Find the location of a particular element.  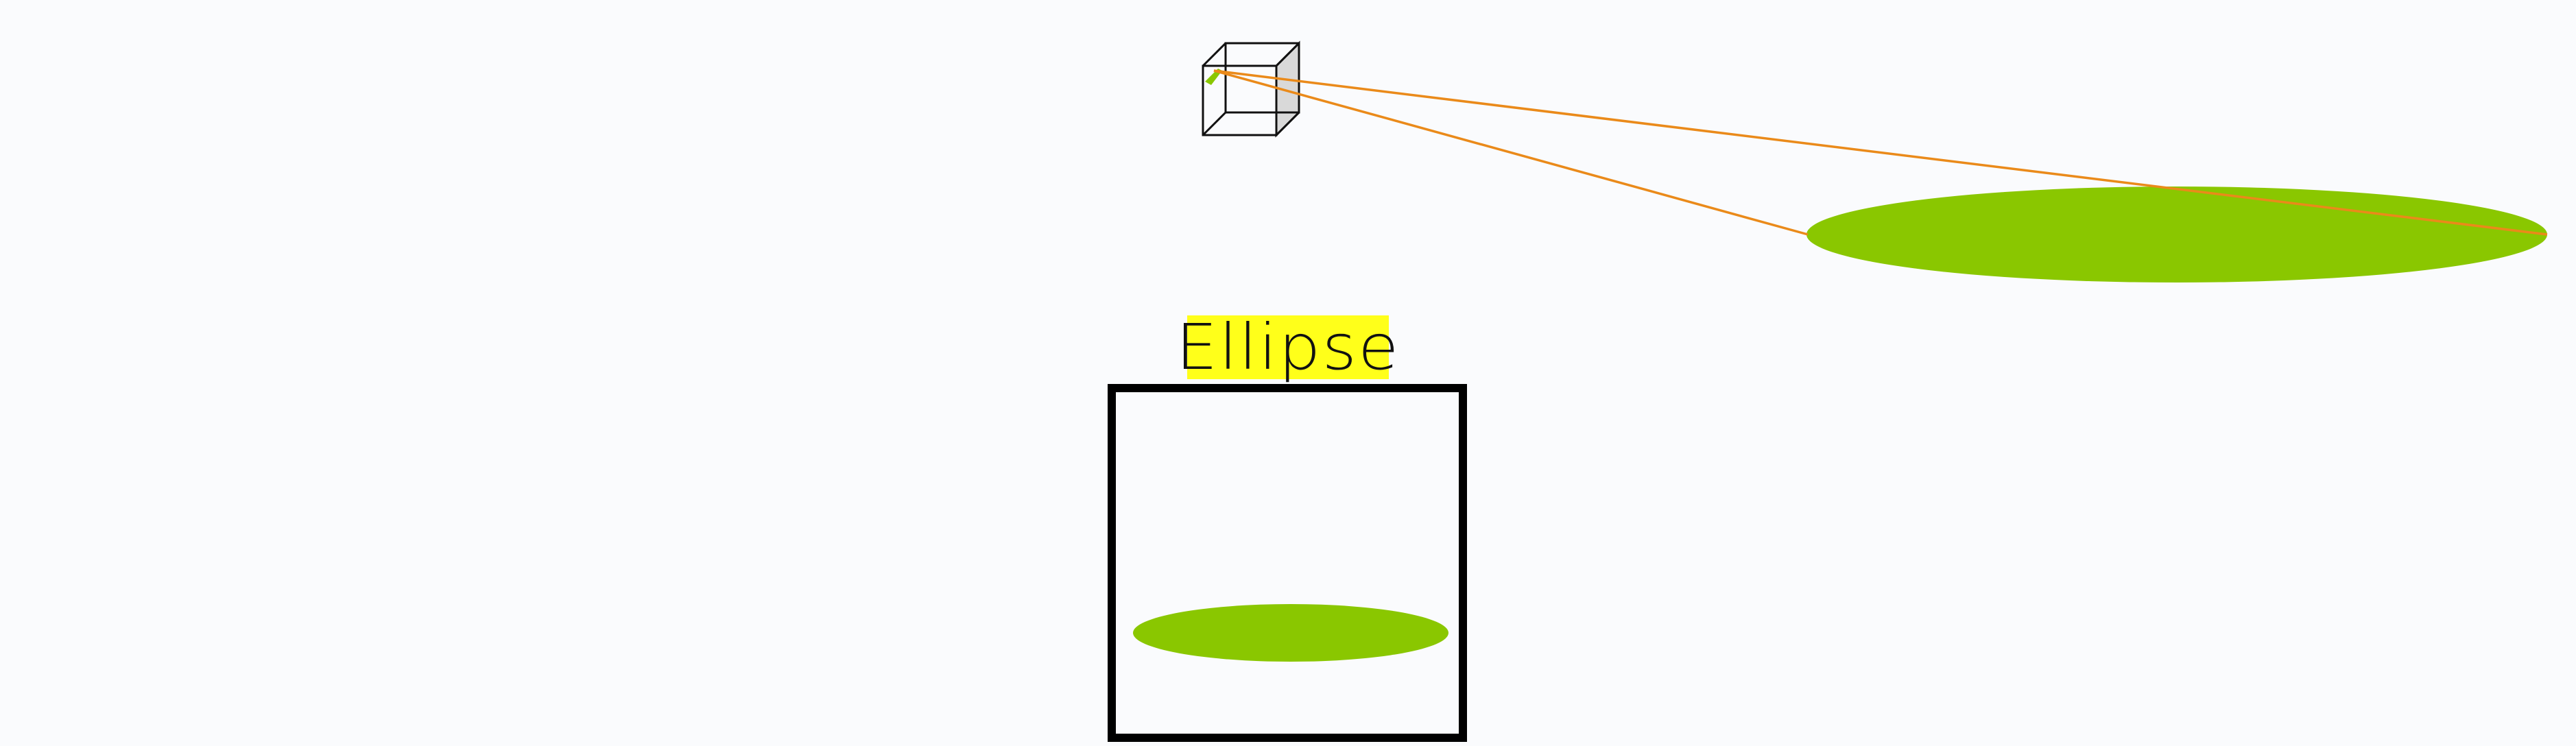

preview-ellipse is located at coordinates (1290, 633).